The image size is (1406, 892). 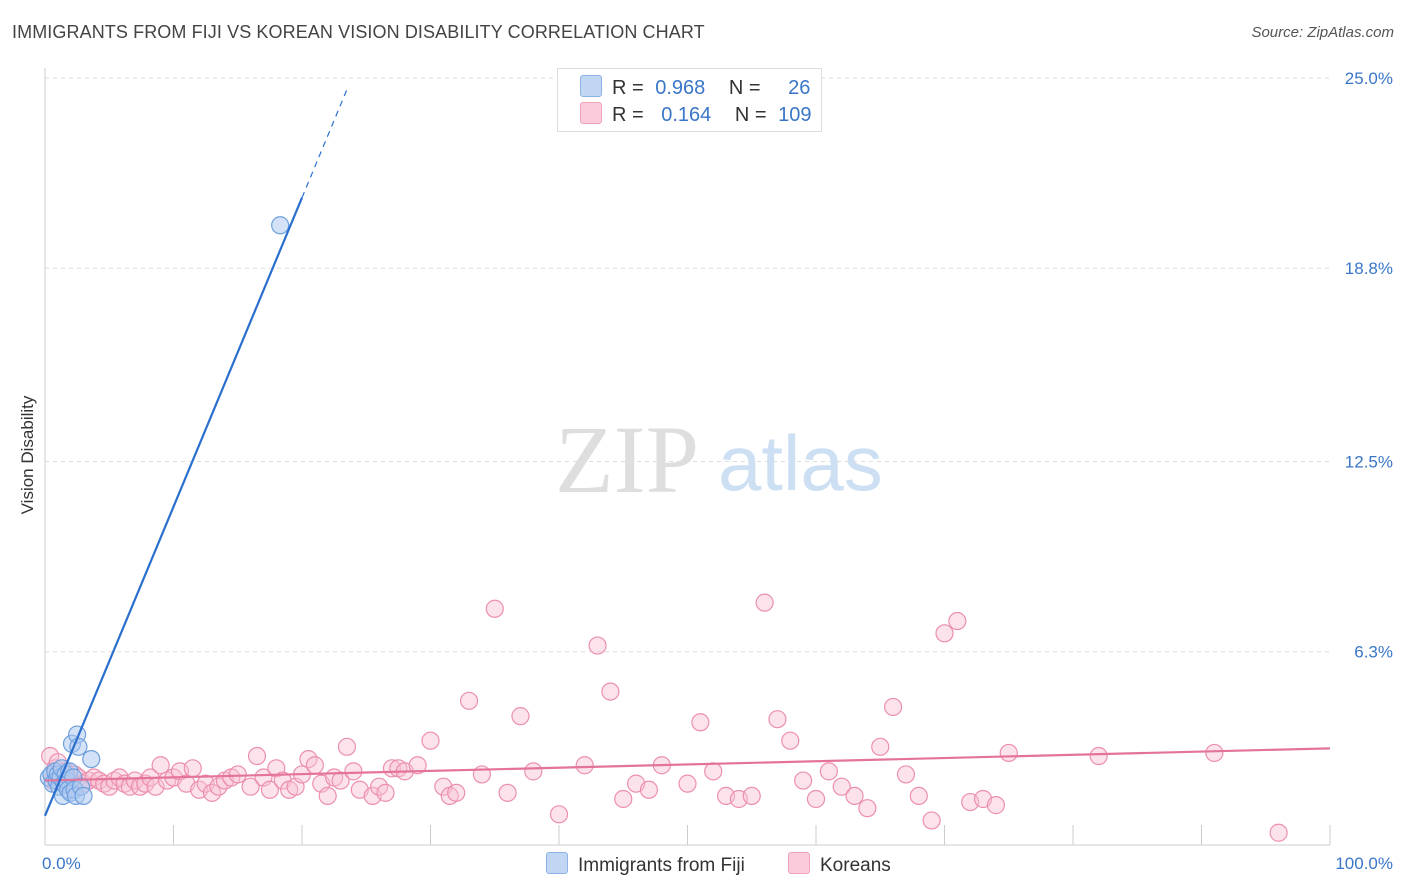 I want to click on watermark-zip: ZIP, so click(x=627, y=459).